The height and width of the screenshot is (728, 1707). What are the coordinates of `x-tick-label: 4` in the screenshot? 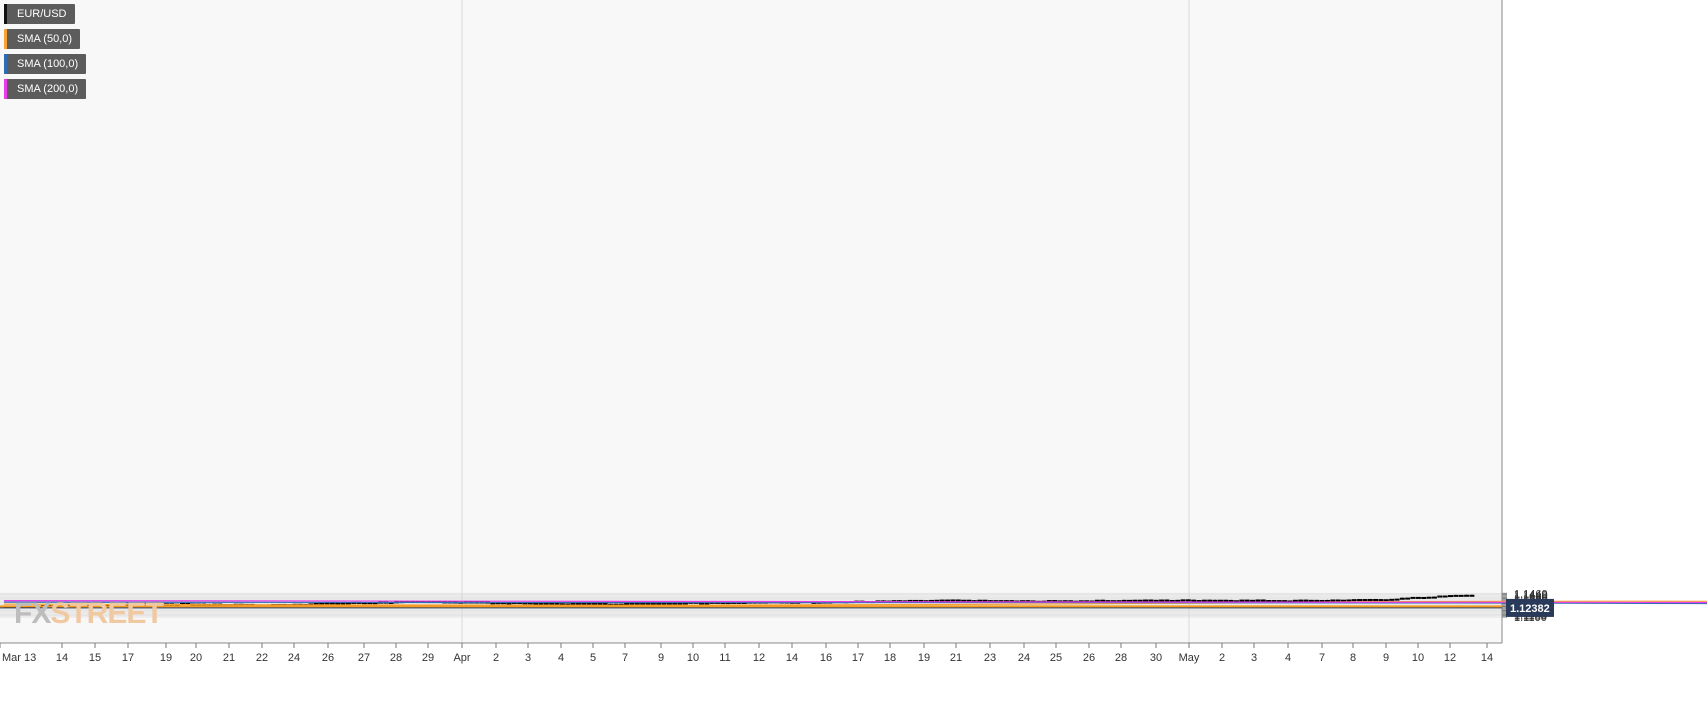 It's located at (561, 658).